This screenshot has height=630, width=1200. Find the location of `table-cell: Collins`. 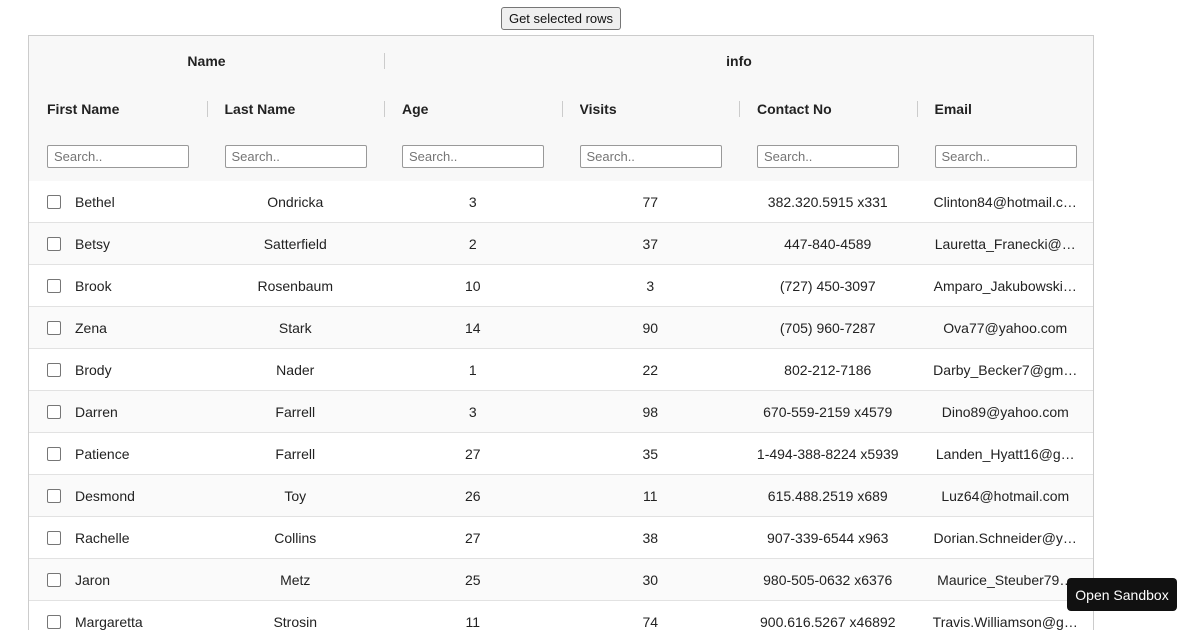

table-cell: Collins is located at coordinates (295, 537).